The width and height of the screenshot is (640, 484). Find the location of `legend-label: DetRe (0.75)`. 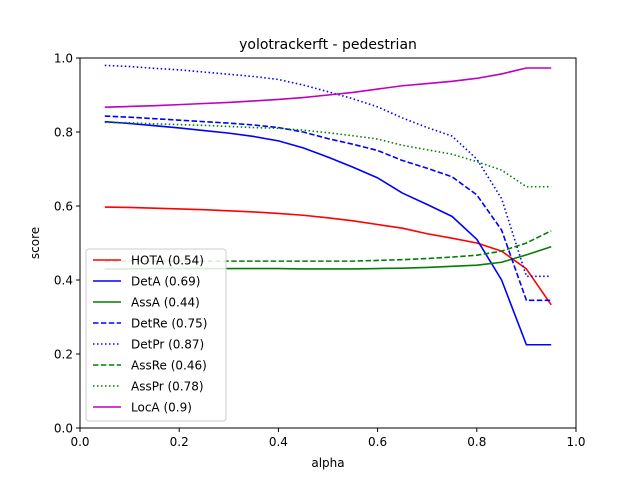

legend-label: DetRe (0.75) is located at coordinates (169, 324).